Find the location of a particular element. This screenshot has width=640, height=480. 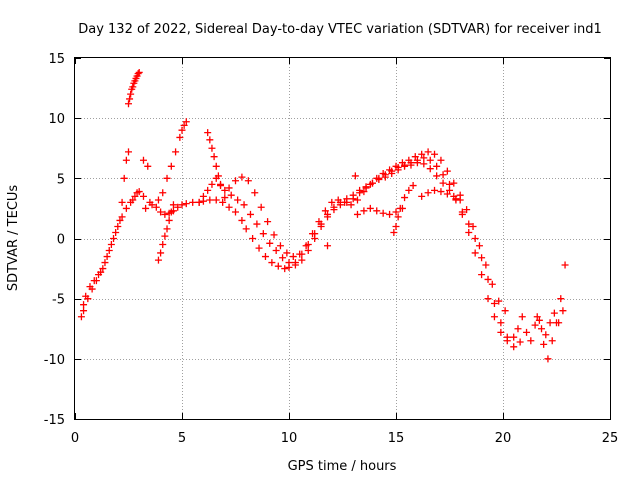

y-tick-label: 15 is located at coordinates (56, 59).